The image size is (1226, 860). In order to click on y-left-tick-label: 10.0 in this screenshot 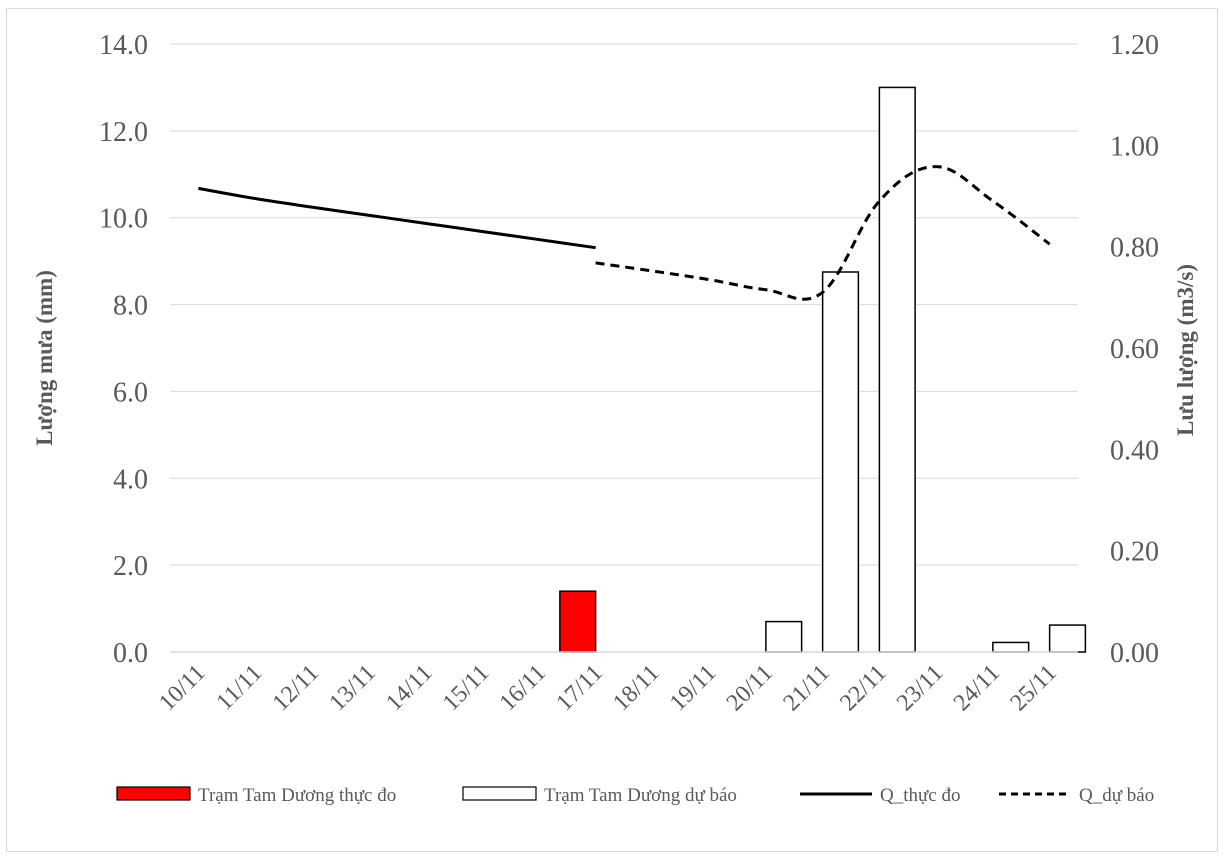, I will do `click(123, 219)`.